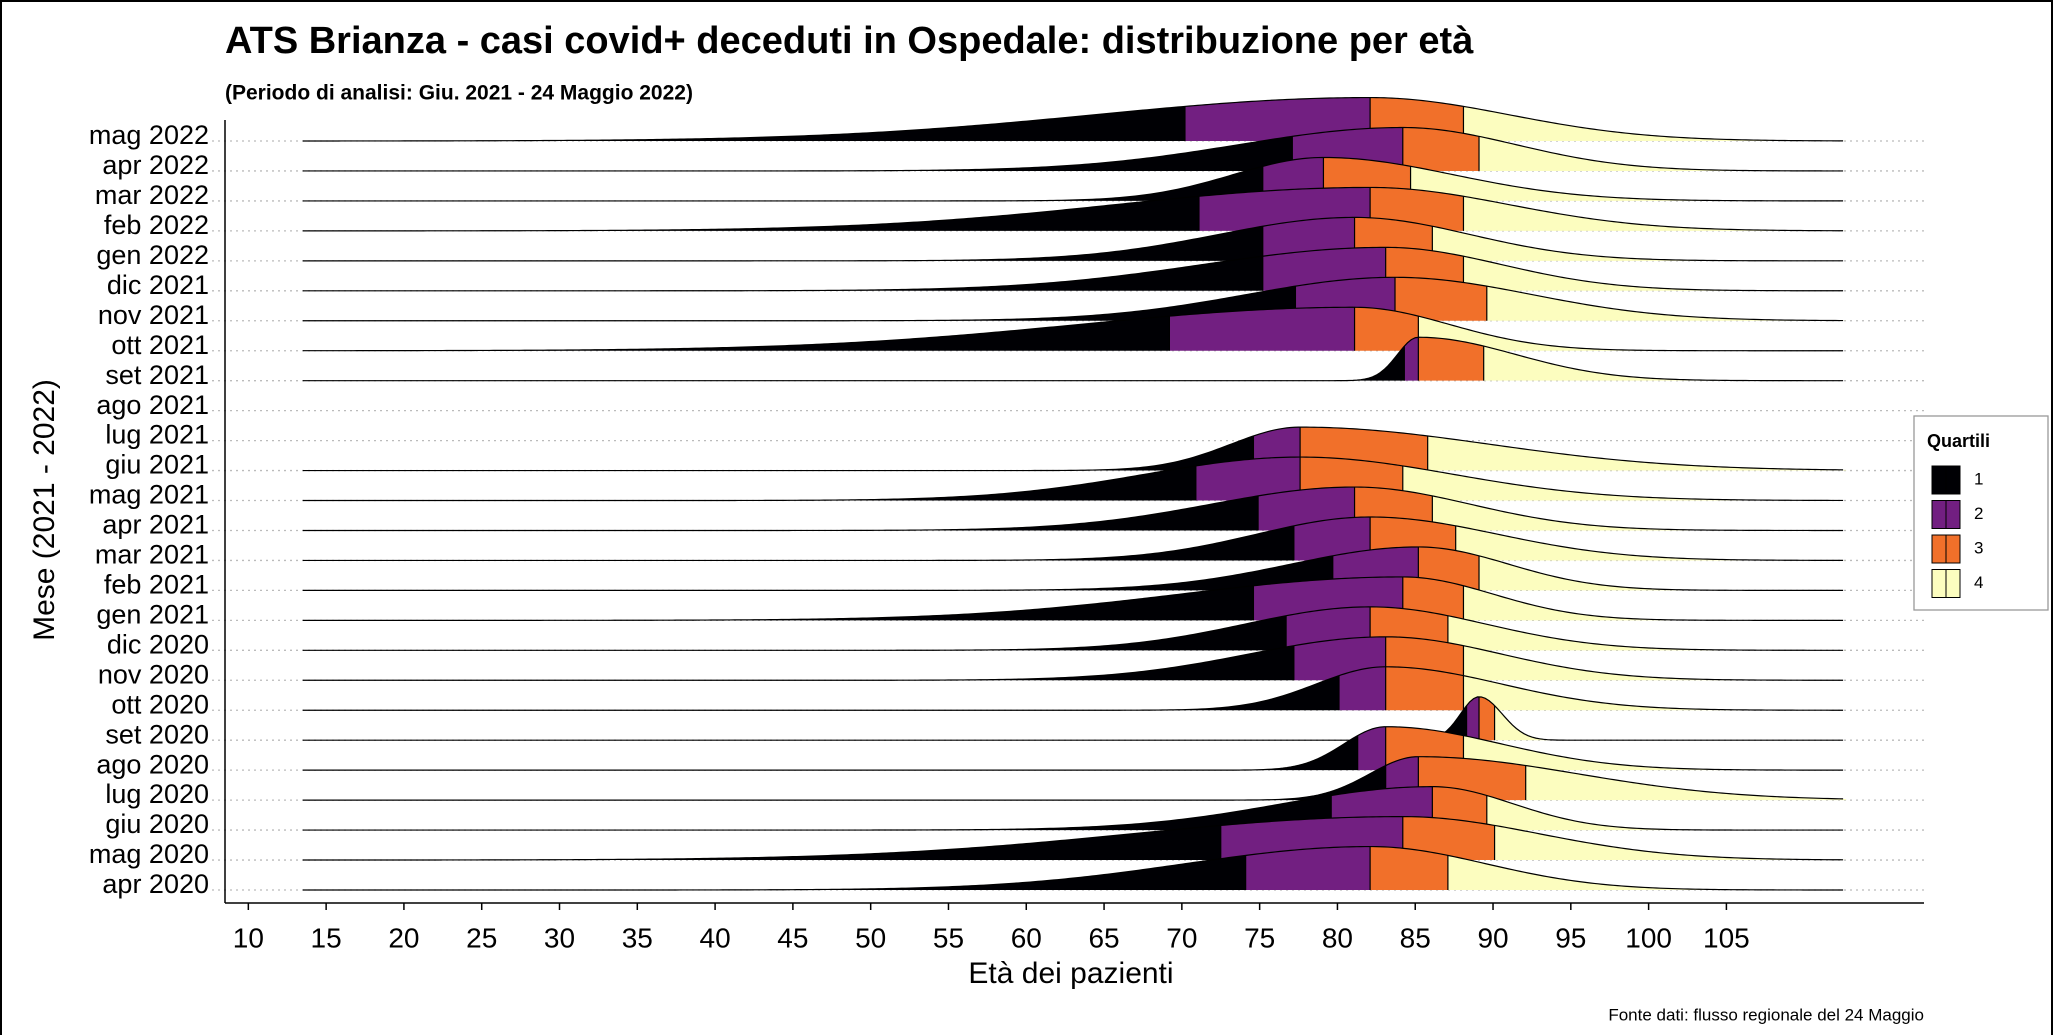 This screenshot has width=2053, height=1035. Describe the element at coordinates (149, 135) in the screenshot. I see `y-tick-label: mag 2022` at that location.